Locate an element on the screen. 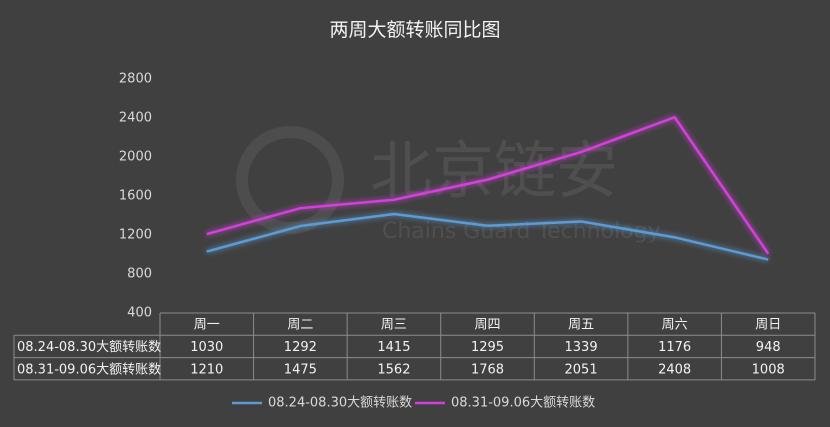 The image size is (830, 427). y-tick-label: 1600 is located at coordinates (135, 196).